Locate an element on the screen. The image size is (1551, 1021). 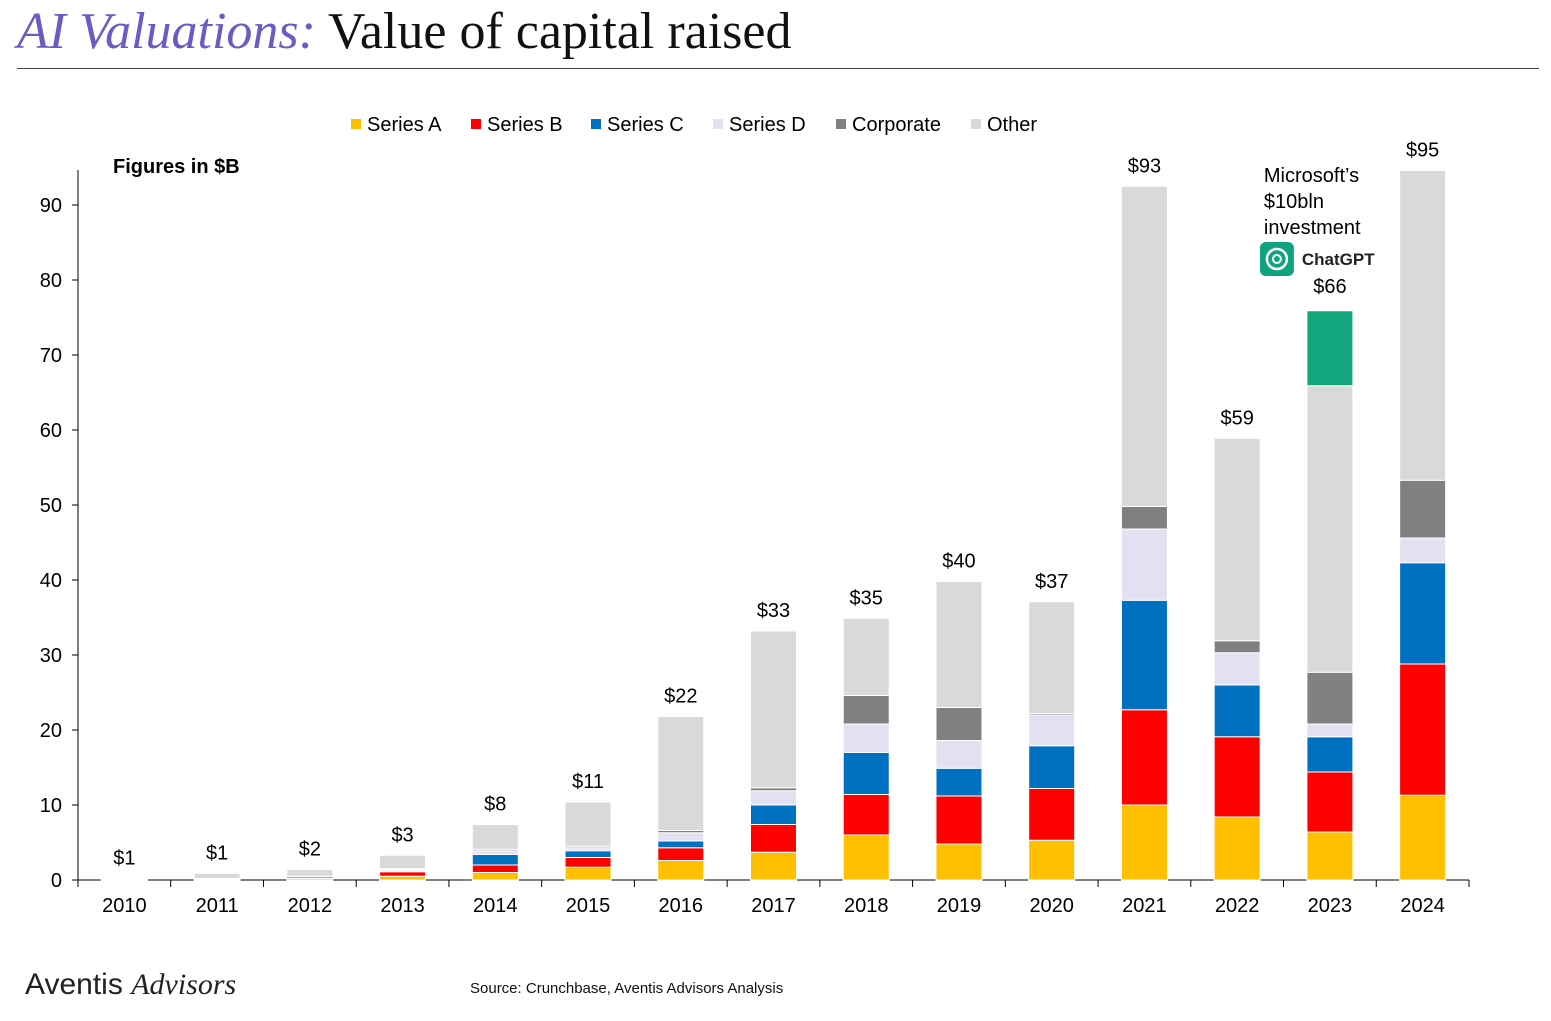
chatgpt-logo-swirl is located at coordinates (1277, 259).